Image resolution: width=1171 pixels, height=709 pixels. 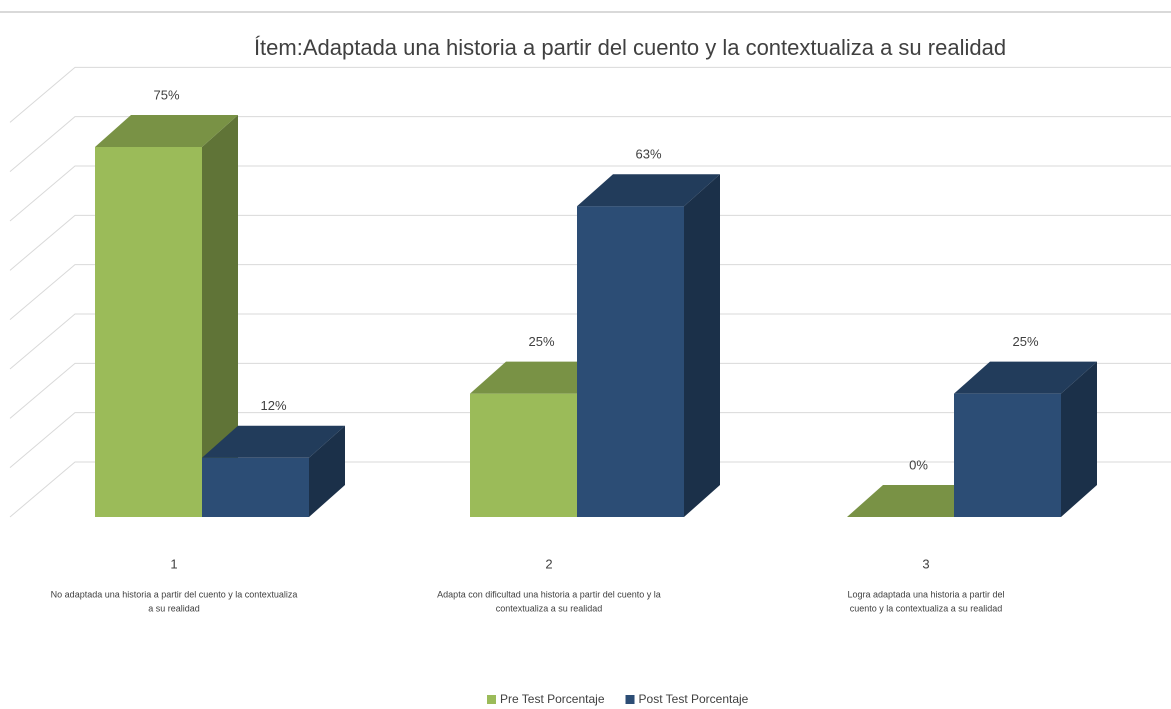 I want to click on legend-label: Post Test Porcentaje, so click(x=694, y=699).